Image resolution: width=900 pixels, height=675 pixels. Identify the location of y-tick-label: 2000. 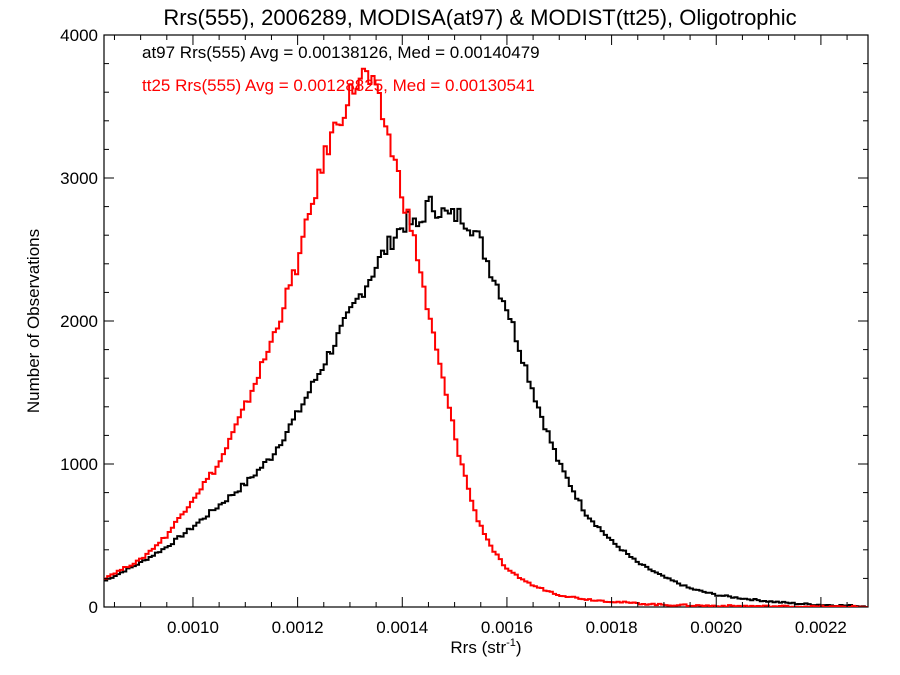
(79, 321).